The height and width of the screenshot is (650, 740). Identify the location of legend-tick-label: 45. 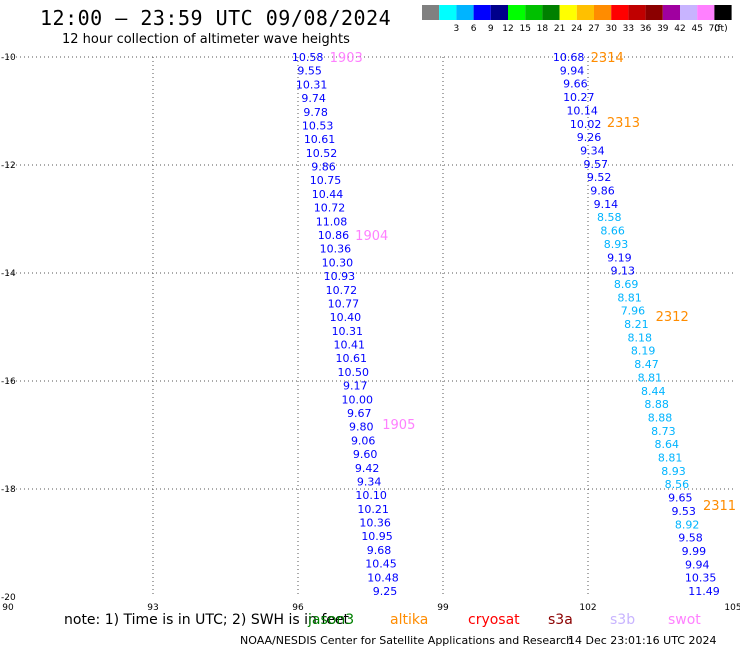
(696, 29).